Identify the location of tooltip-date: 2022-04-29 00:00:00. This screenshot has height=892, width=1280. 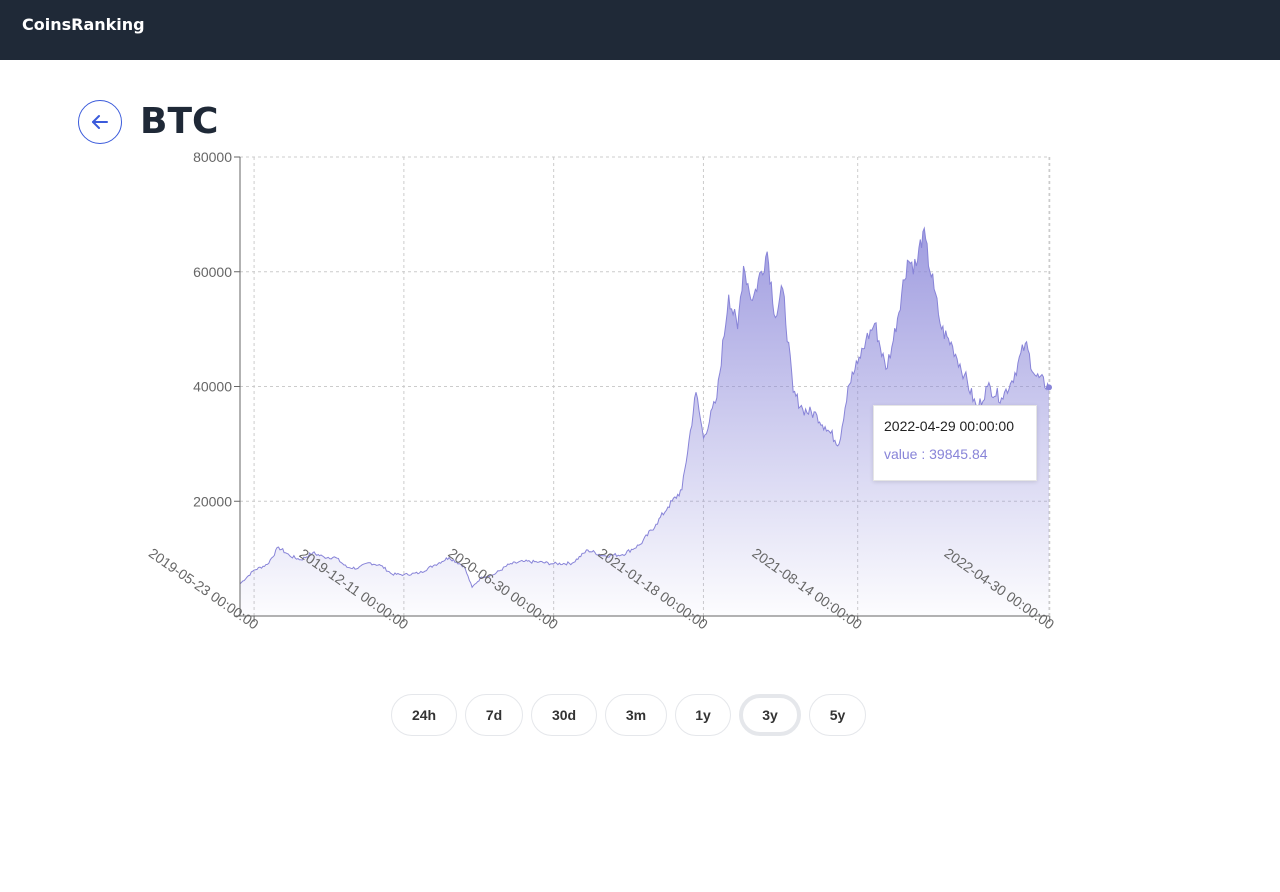
(949, 426).